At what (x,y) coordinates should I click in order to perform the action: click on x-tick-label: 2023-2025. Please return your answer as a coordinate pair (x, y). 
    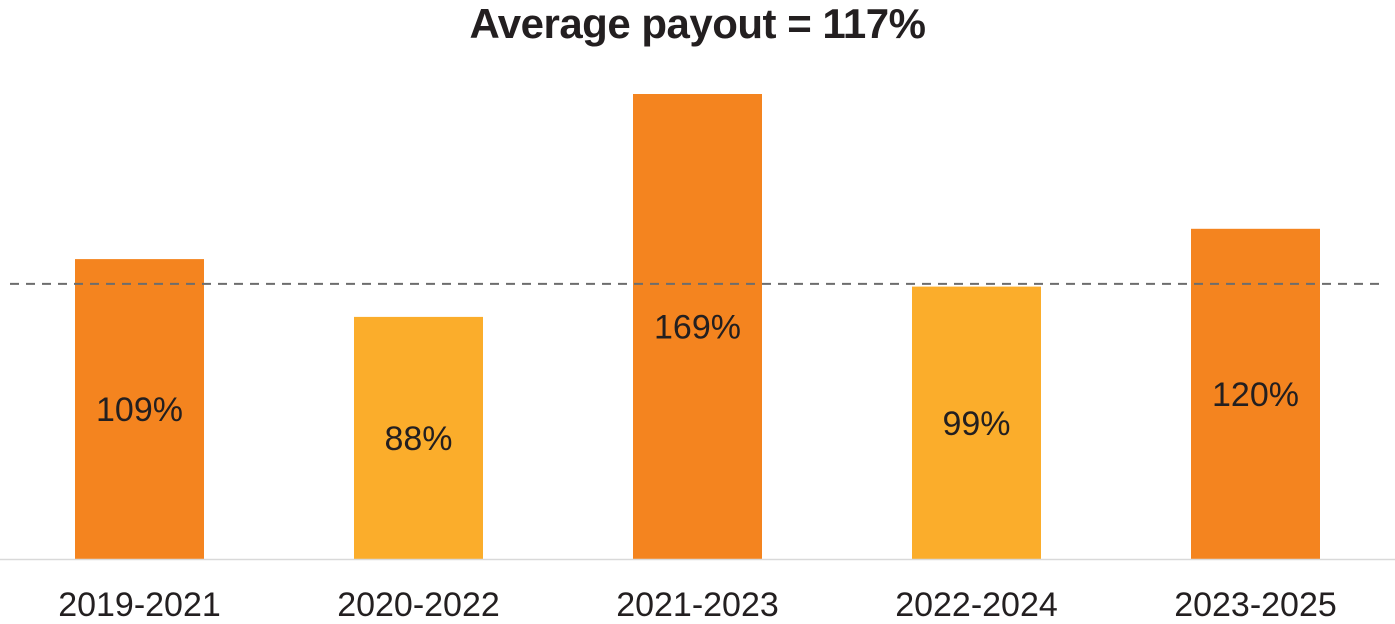
    Looking at the image, I should click on (1255, 605).